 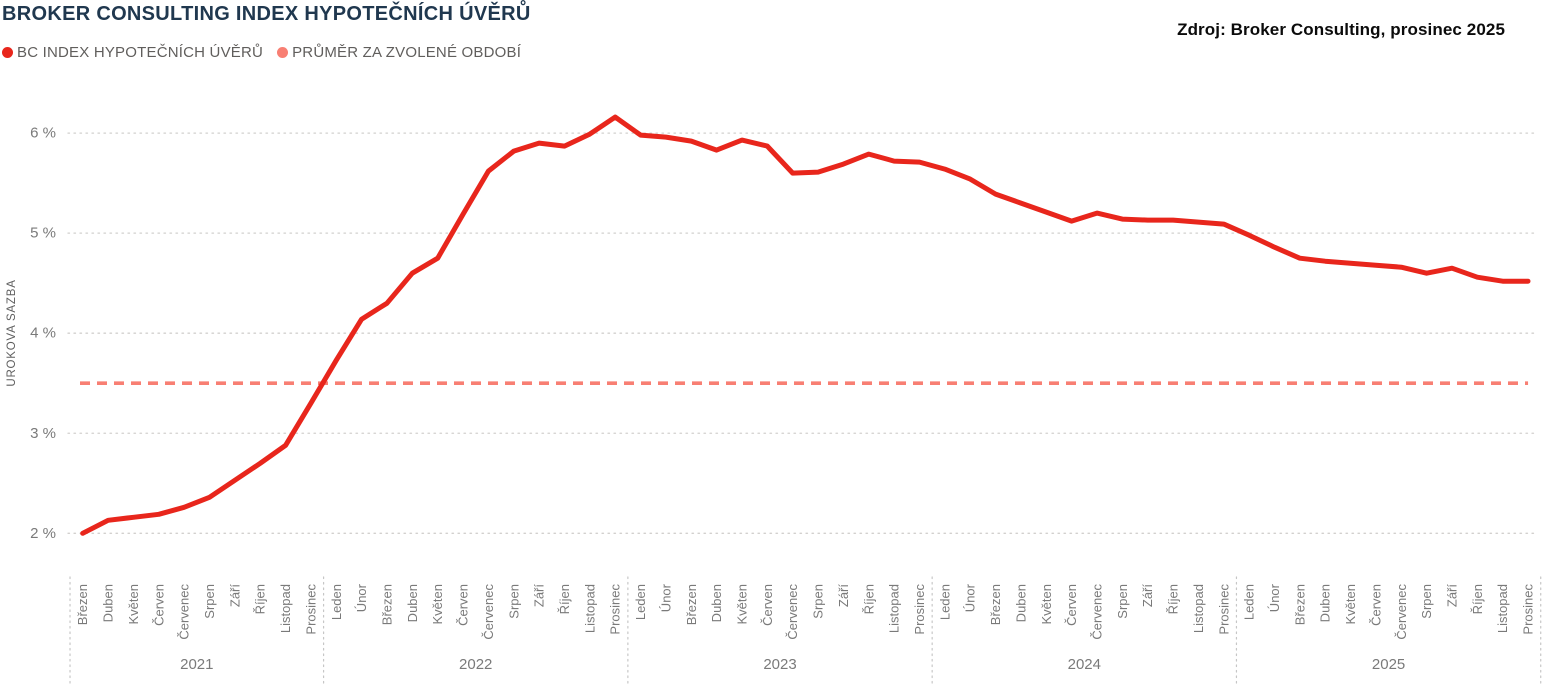 I want to click on y-tick-label: 6 %, so click(x=43, y=133).